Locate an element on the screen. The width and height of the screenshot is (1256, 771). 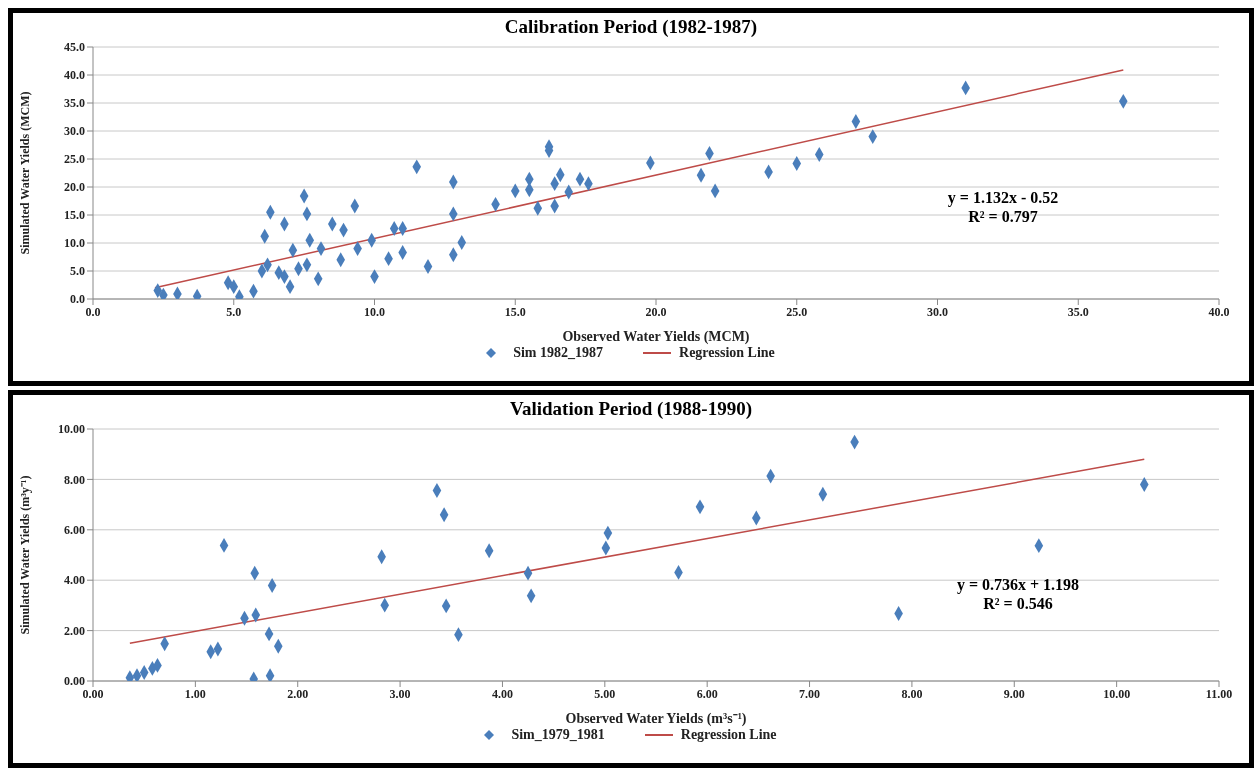
annotation: R² = 0.797 is located at coordinates (1003, 216).